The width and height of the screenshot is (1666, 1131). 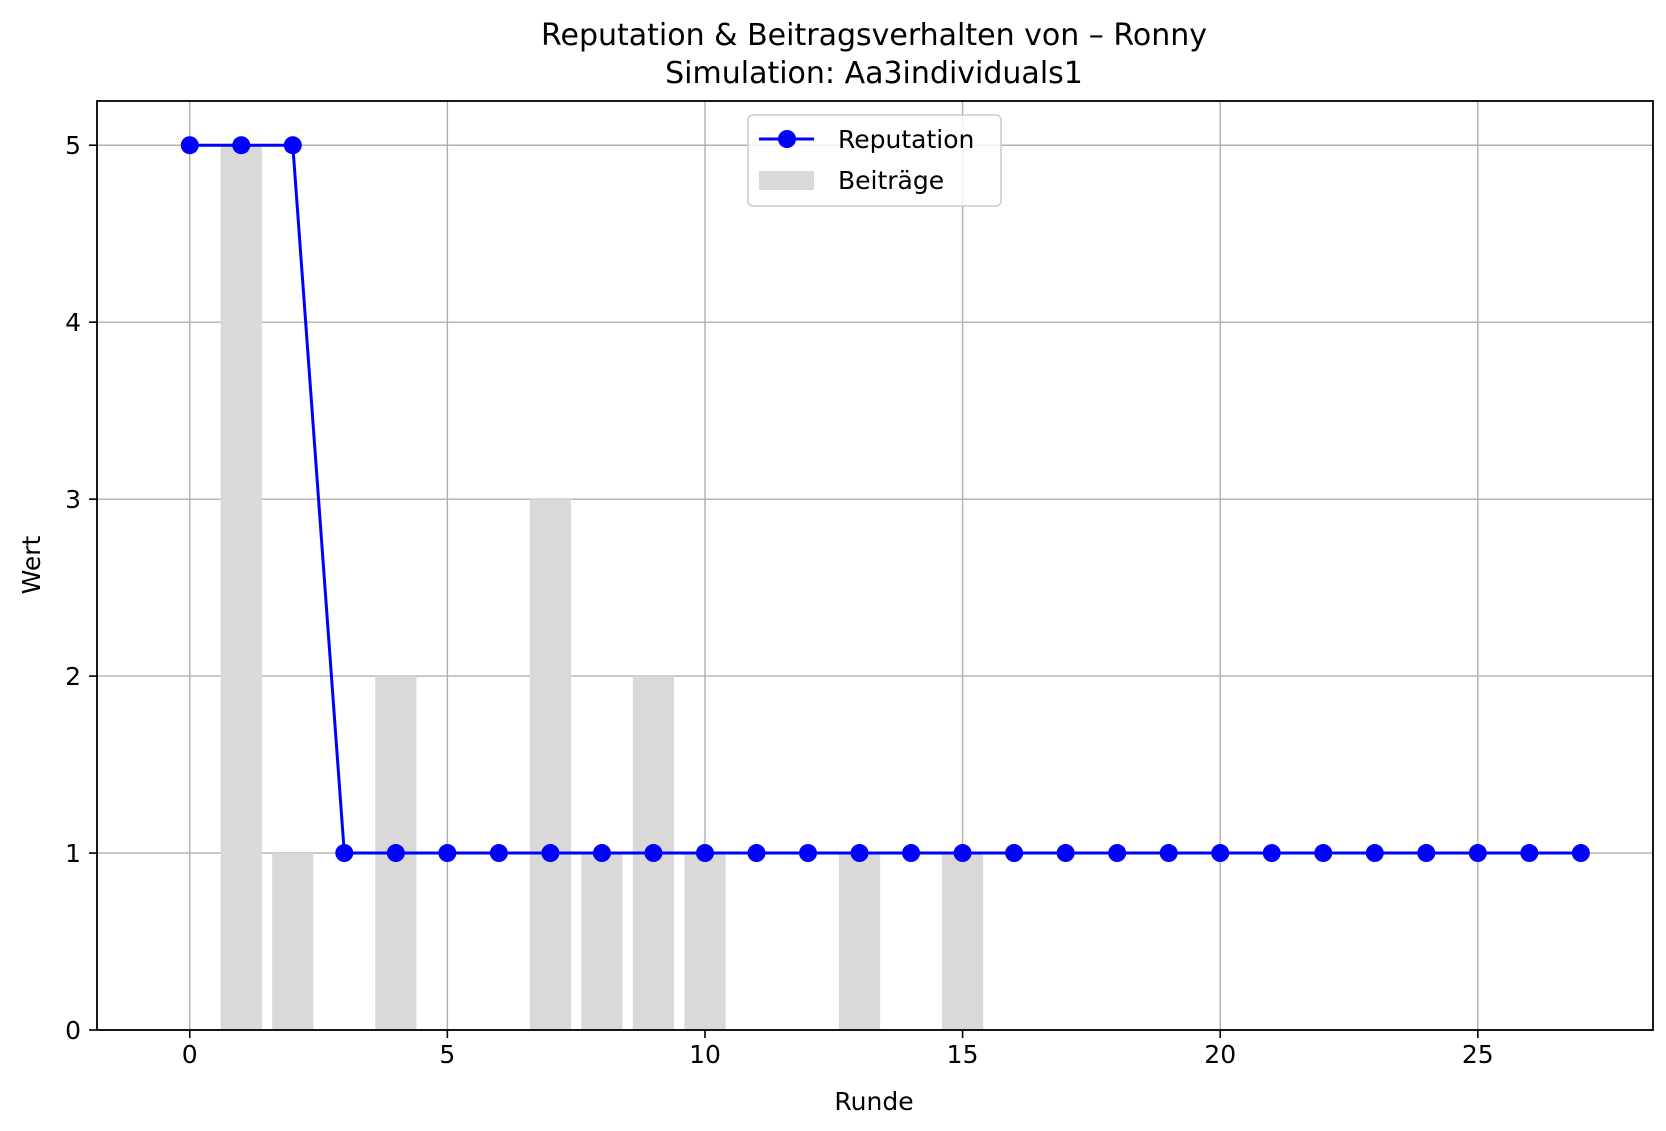 I want to click on legend: Reputation Beiträge, so click(x=874, y=160).